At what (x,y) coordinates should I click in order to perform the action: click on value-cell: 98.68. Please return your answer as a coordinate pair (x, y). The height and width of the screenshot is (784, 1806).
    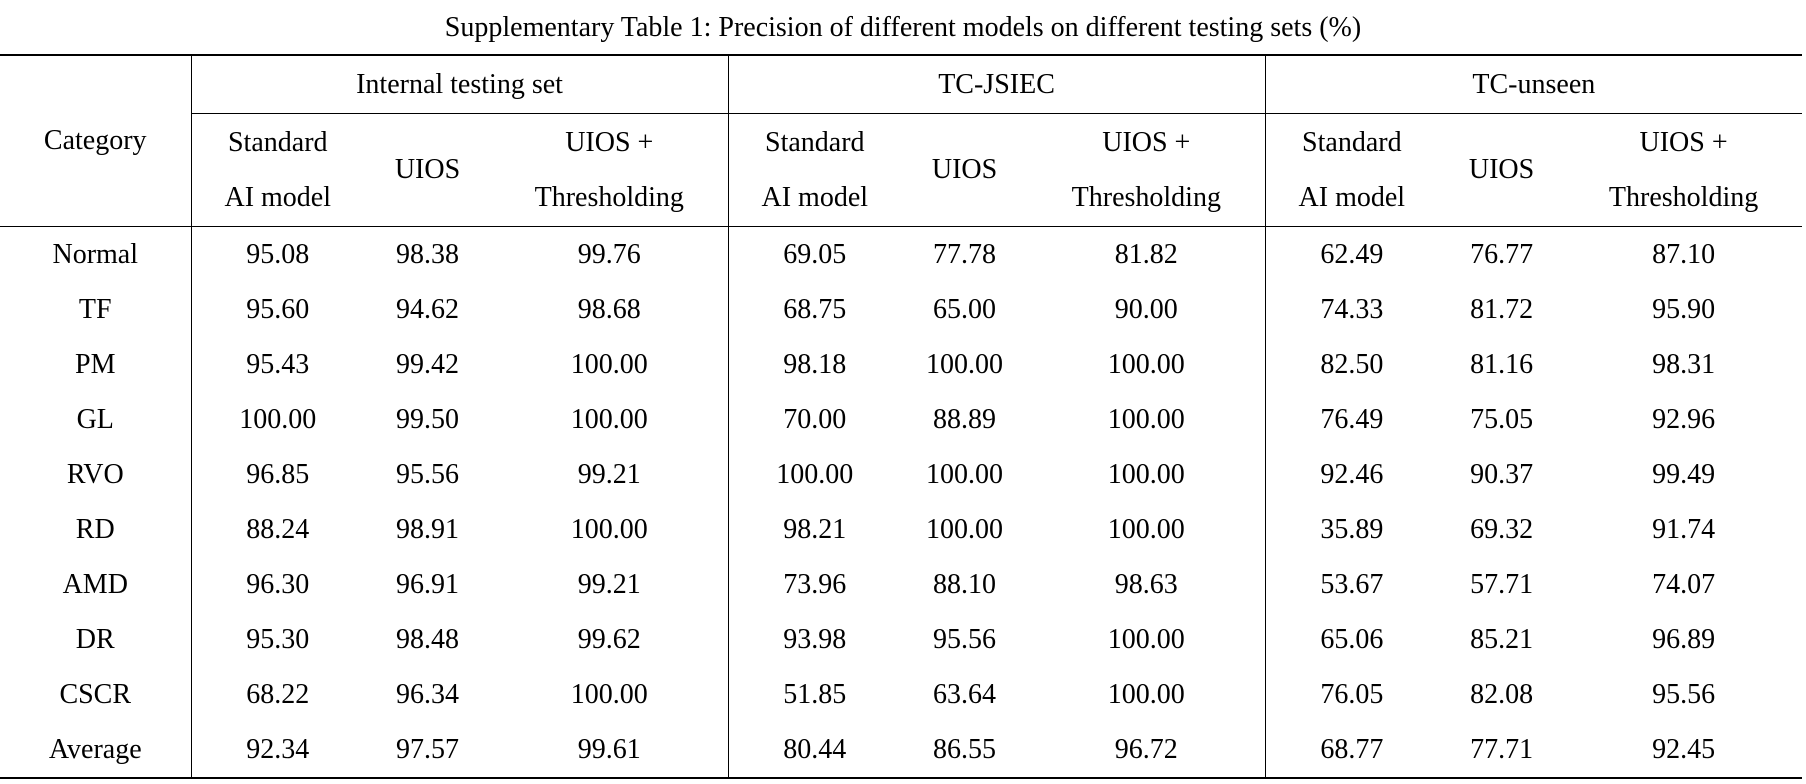
    Looking at the image, I should click on (609, 309).